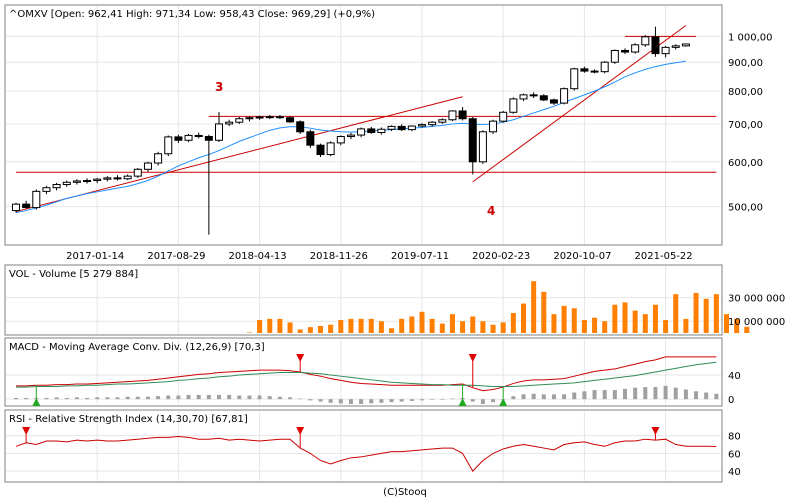  I want to click on price-y-tick-label: 600,00, so click(745, 163).